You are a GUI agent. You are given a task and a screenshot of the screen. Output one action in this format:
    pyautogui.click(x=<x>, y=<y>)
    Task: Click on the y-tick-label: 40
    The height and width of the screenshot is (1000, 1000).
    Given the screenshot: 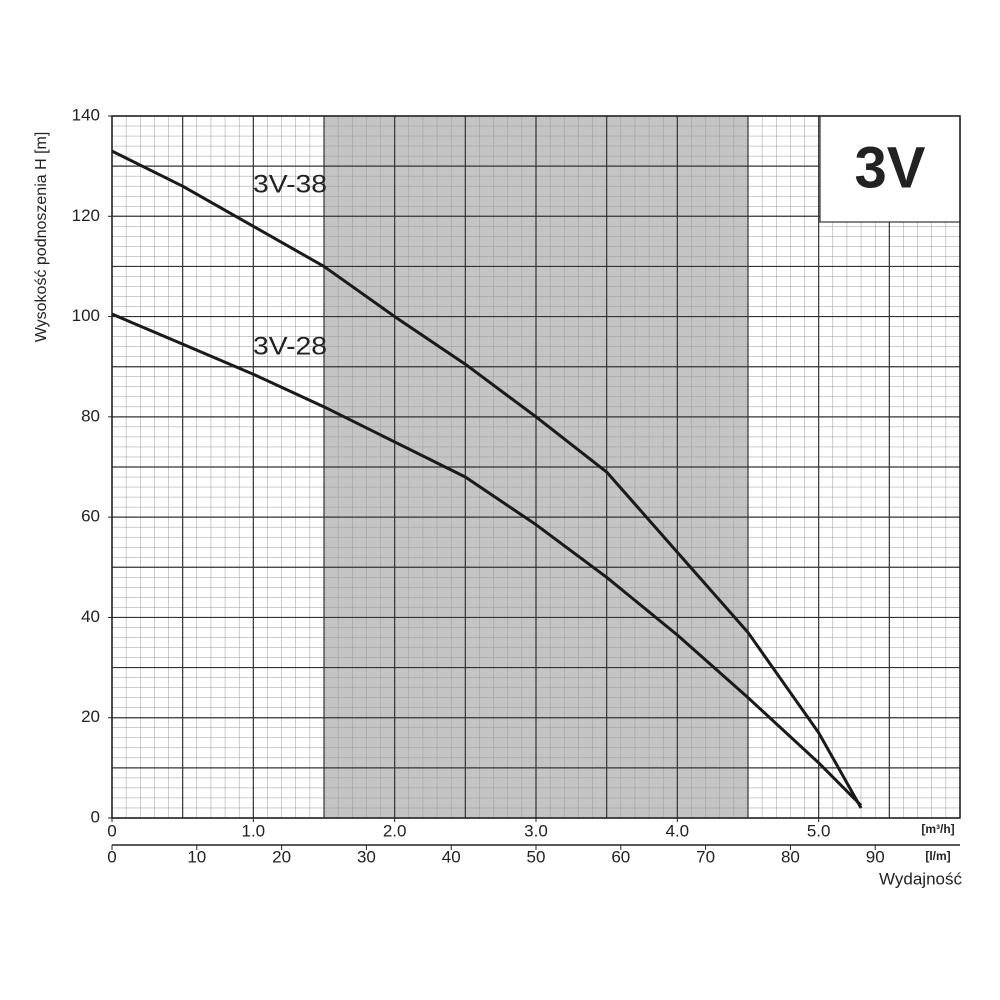 What is the action you would take?
    pyautogui.click(x=90, y=616)
    